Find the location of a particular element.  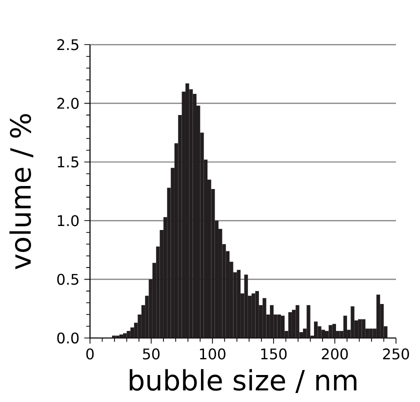

x-tick-label: 50 is located at coordinates (151, 354).